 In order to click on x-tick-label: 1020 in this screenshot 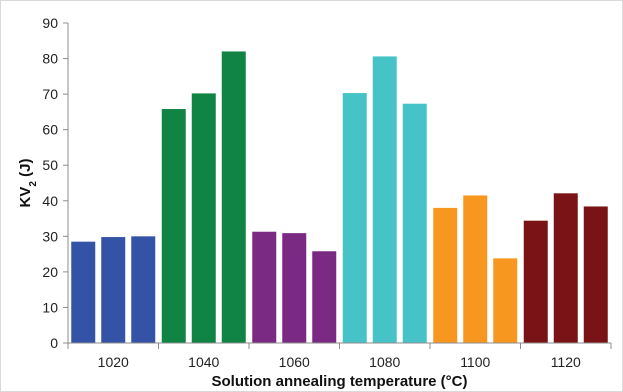, I will do `click(113, 362)`.